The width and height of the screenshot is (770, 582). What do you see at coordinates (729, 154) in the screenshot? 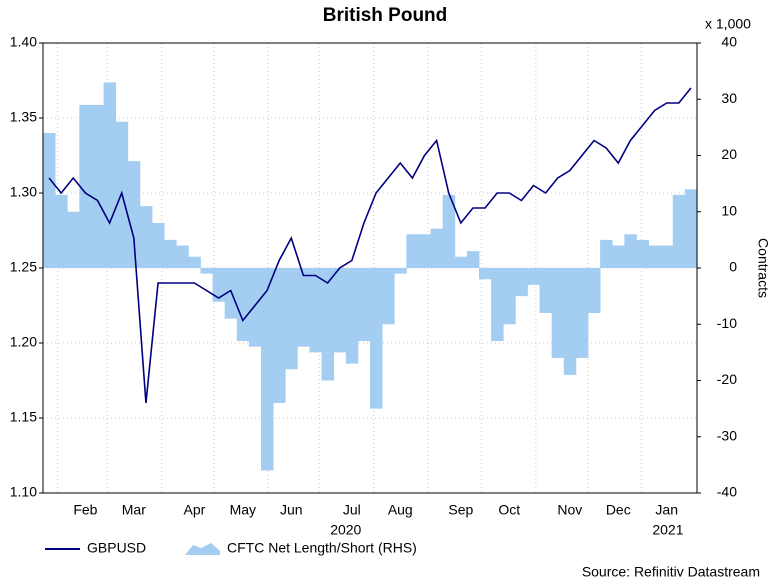
I see `y2-tick-label: 20` at bounding box center [729, 154].